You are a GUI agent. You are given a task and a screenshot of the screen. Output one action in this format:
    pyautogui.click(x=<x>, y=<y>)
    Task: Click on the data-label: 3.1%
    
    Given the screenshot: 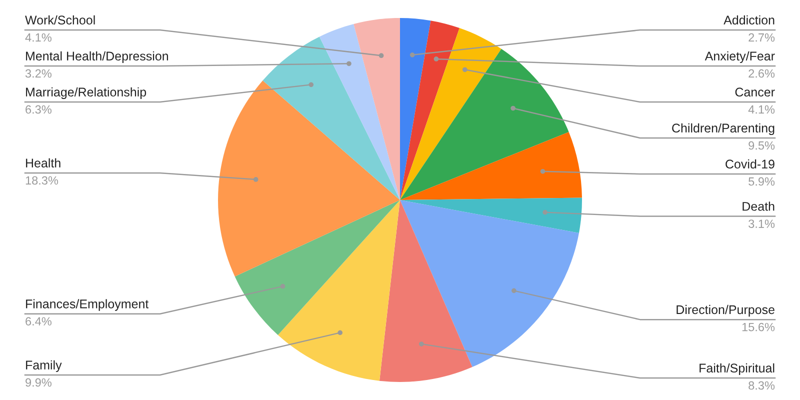 What is the action you would take?
    pyautogui.click(x=761, y=224)
    